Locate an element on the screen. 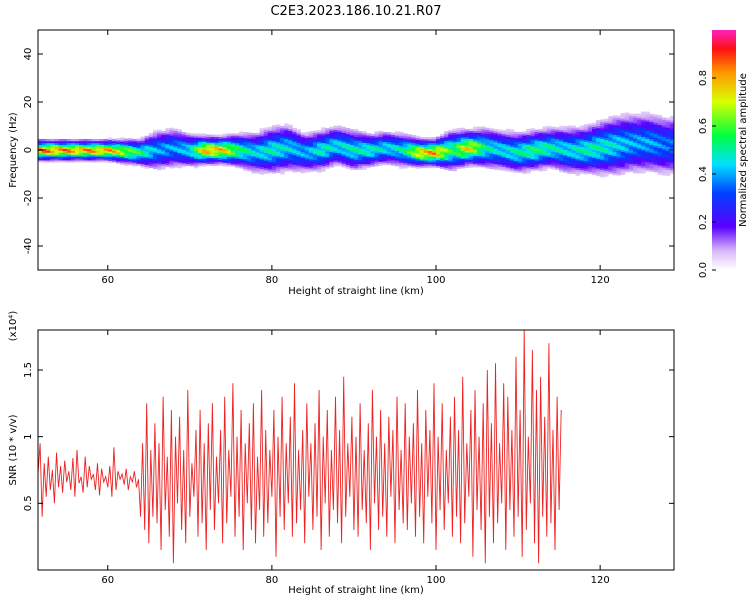 This screenshot has height=604, width=750. heatmap-cell-2057 is located at coordinates (504, 135).